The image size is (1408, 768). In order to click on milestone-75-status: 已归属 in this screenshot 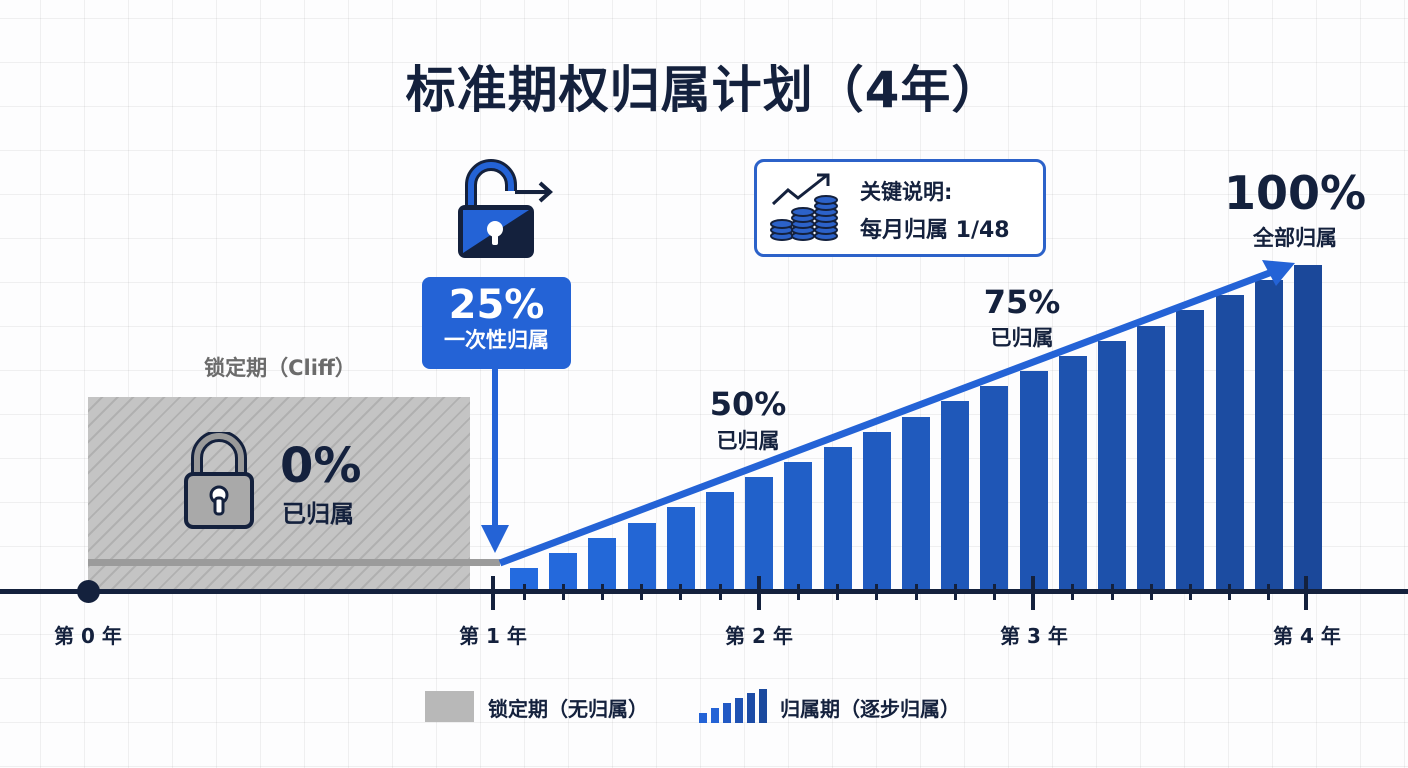, I will do `click(1022, 338)`.